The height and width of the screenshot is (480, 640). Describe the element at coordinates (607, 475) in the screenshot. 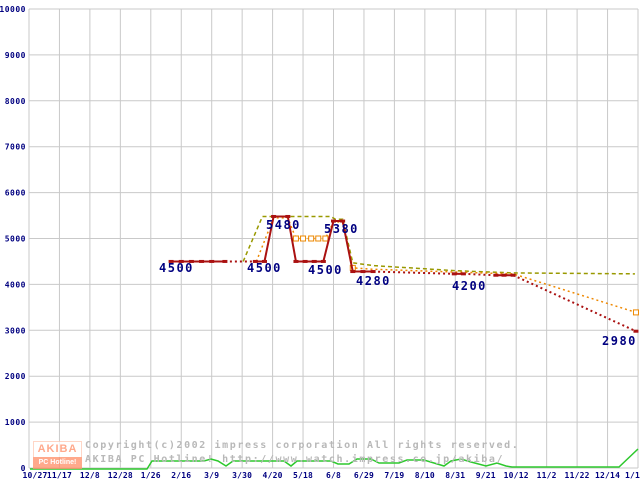

I see `x-axis-tick-label: 12/14` at that location.